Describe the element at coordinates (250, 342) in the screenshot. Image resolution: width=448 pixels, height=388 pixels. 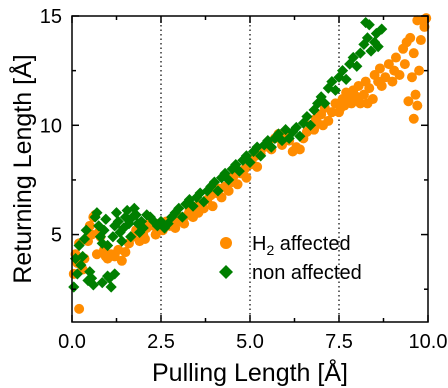
I see `x-tick-label: 5.0` at that location.